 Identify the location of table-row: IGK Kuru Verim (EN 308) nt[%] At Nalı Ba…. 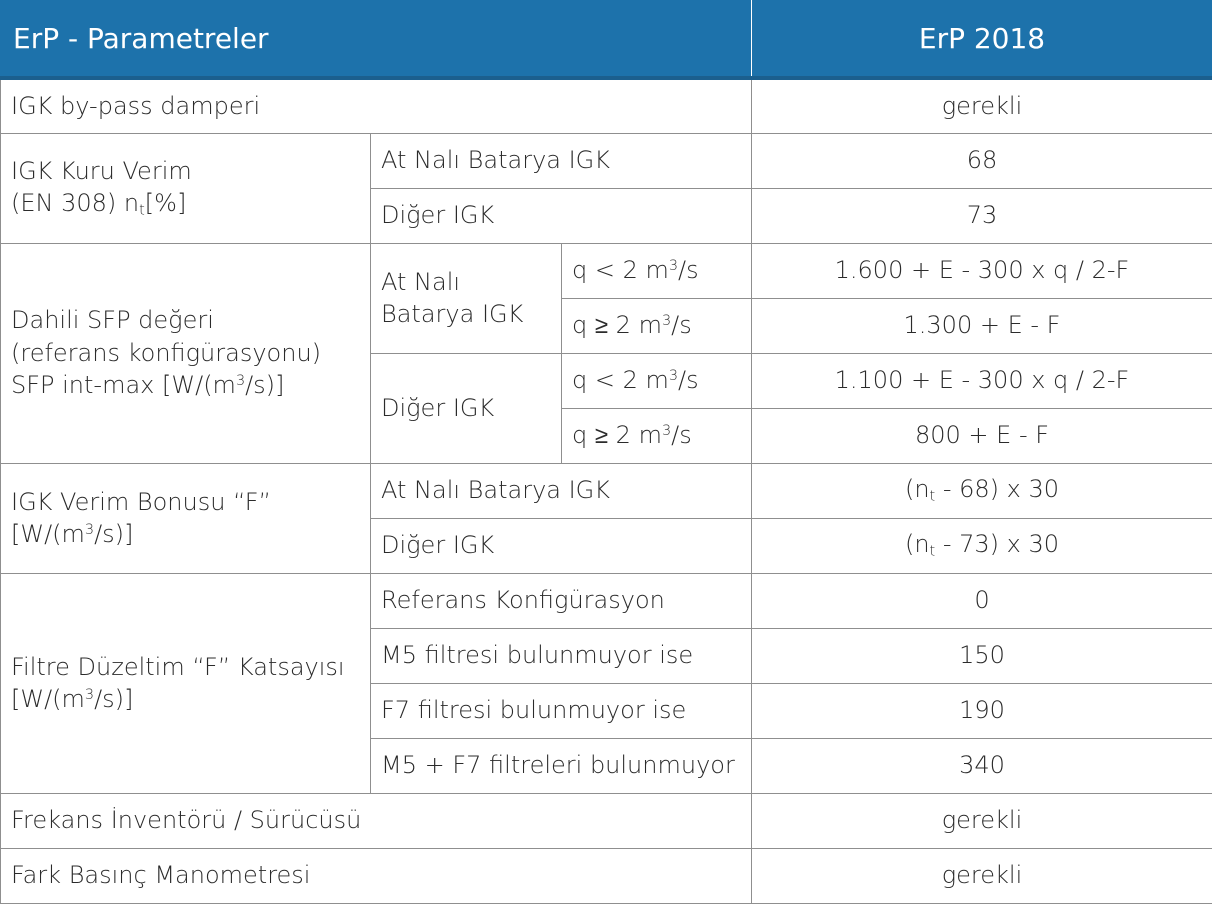
(606, 188).